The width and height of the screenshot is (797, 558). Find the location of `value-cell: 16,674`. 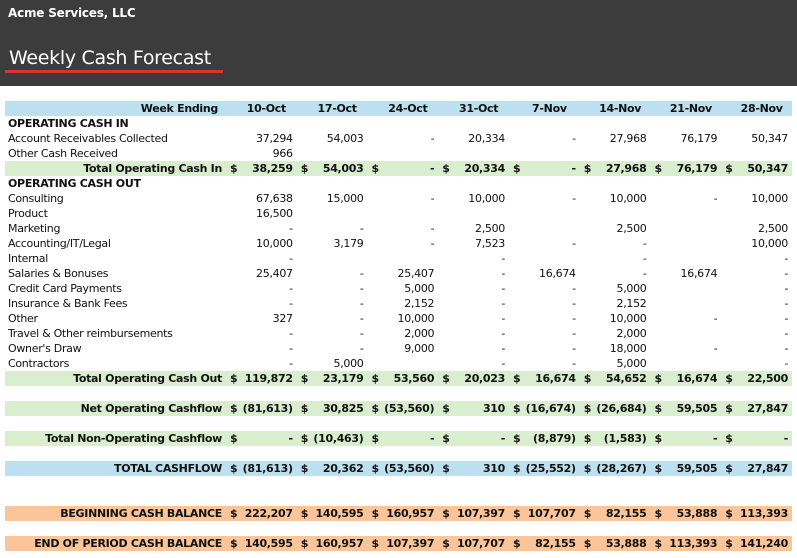

value-cell: 16,674 is located at coordinates (544, 273).